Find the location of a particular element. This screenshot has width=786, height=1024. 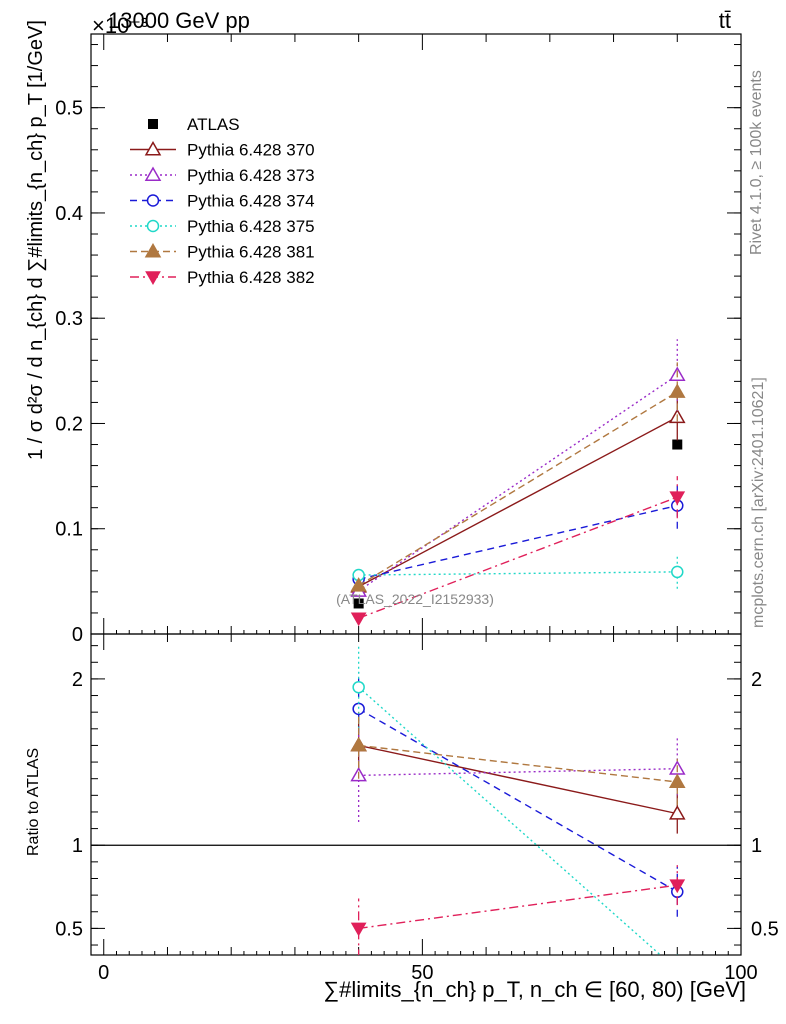

y-tick-label: 0 is located at coordinates (77, 635).